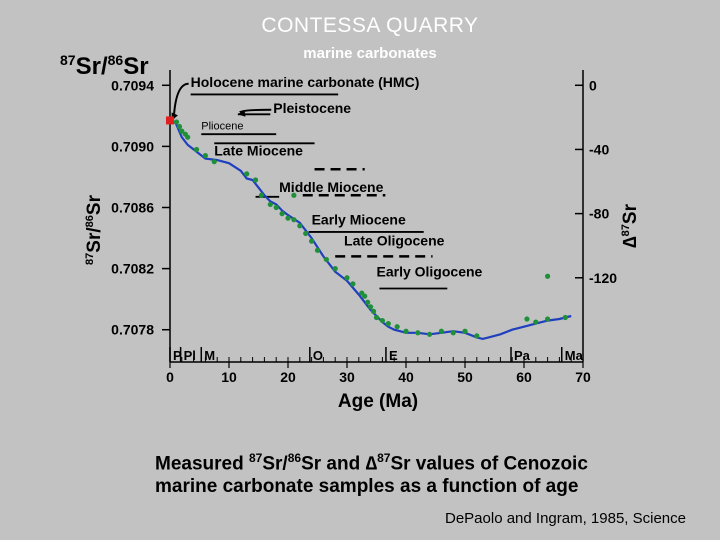  I want to click on x-tick-label: 40, so click(406, 377).